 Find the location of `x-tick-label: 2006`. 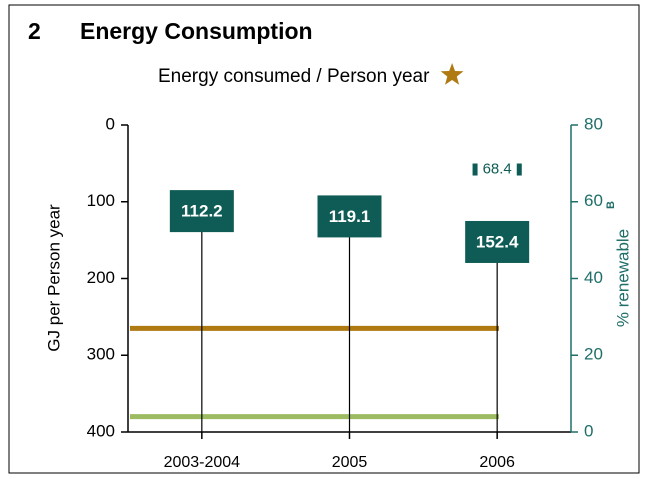

x-tick-label: 2006 is located at coordinates (497, 462).